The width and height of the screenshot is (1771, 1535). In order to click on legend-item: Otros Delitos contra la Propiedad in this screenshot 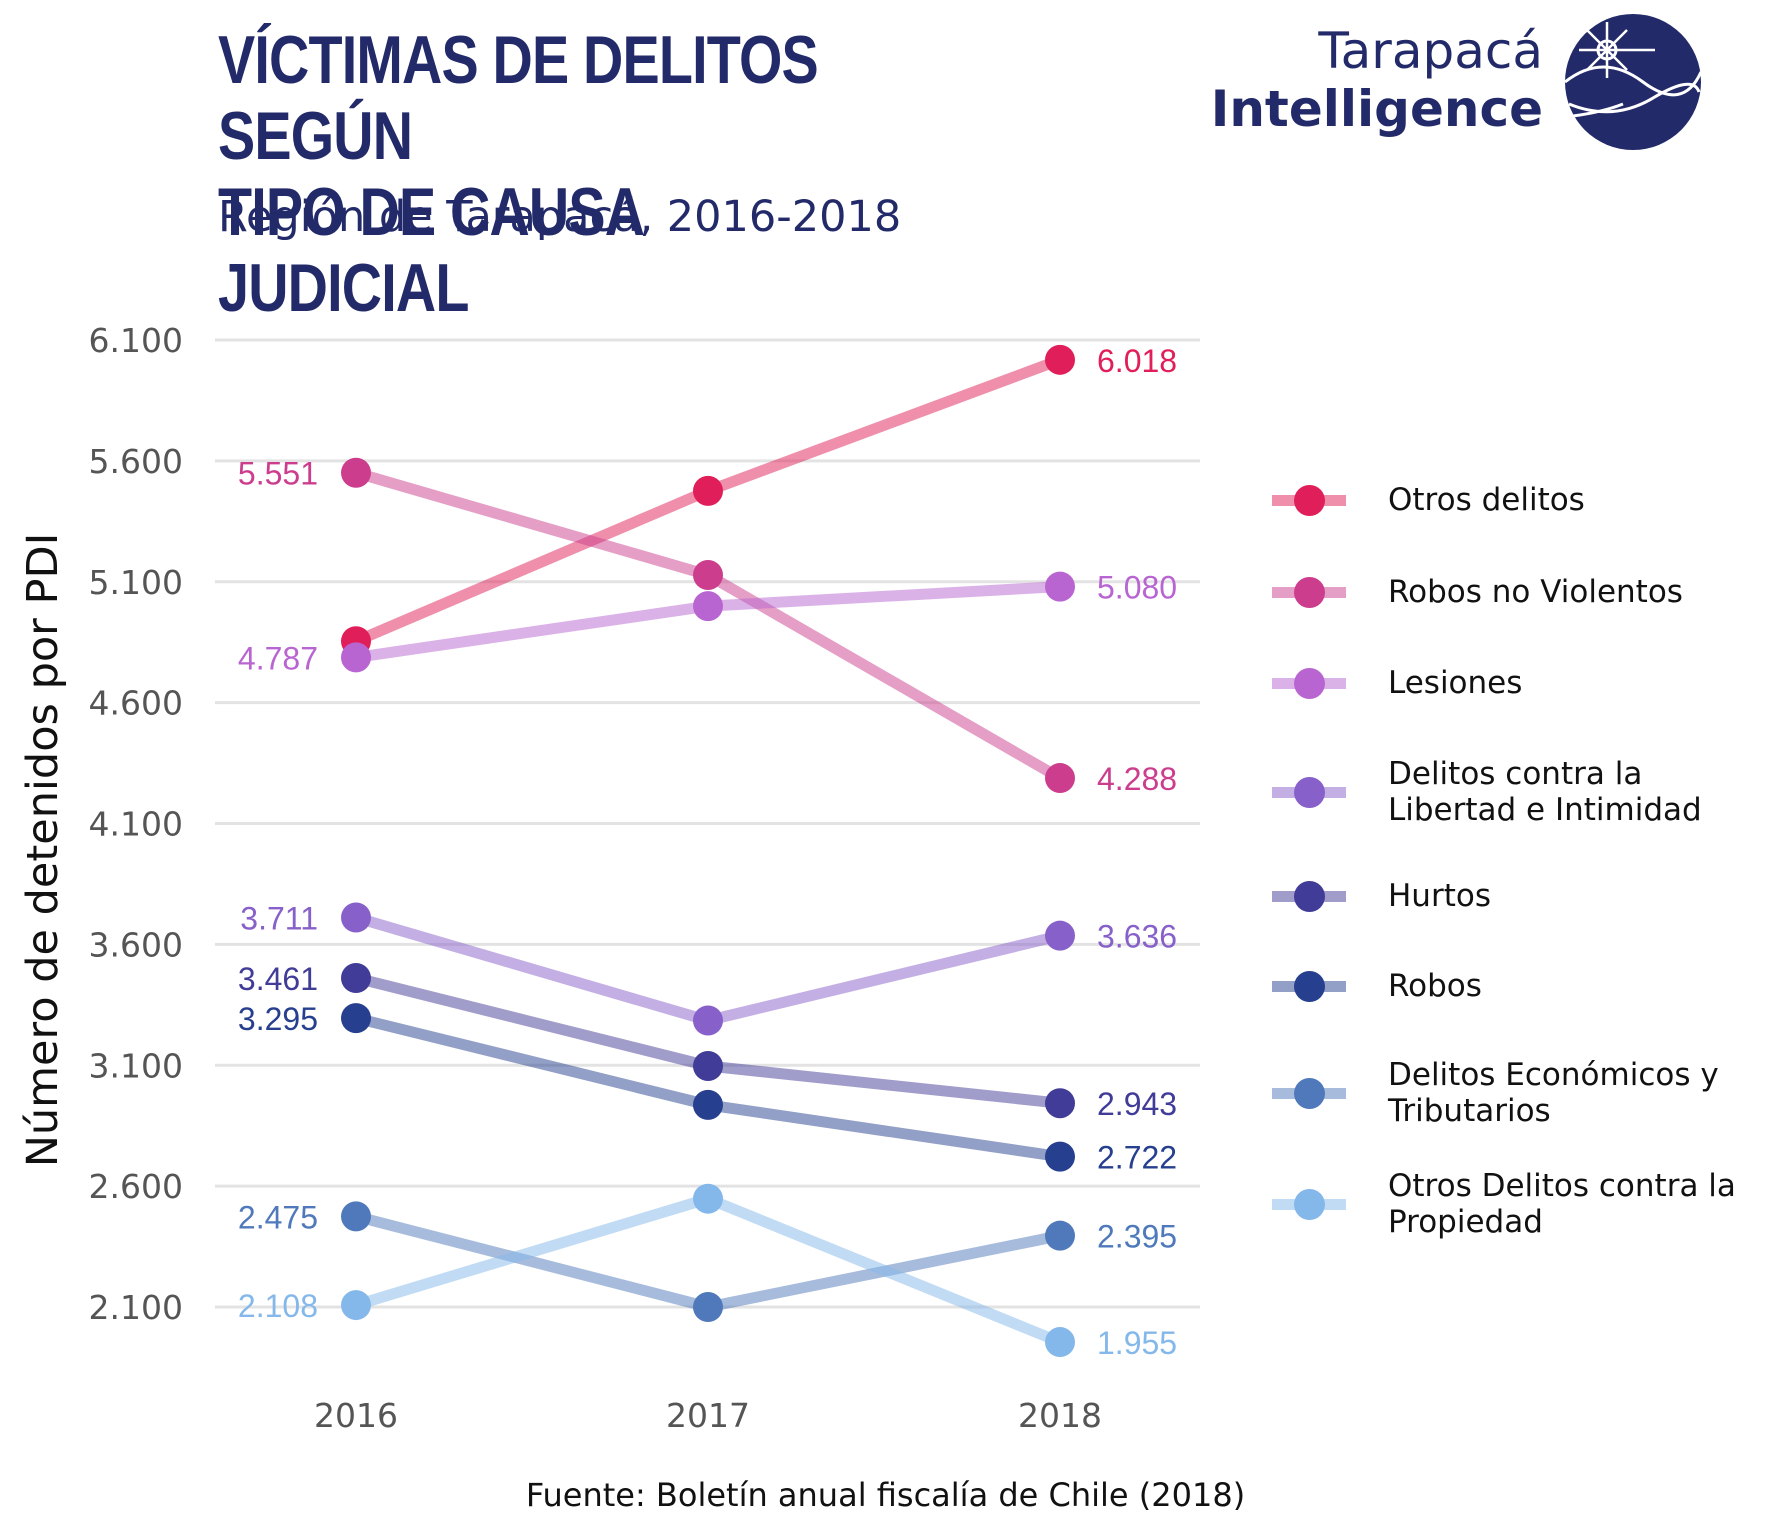, I will do `click(1503, 1204)`.